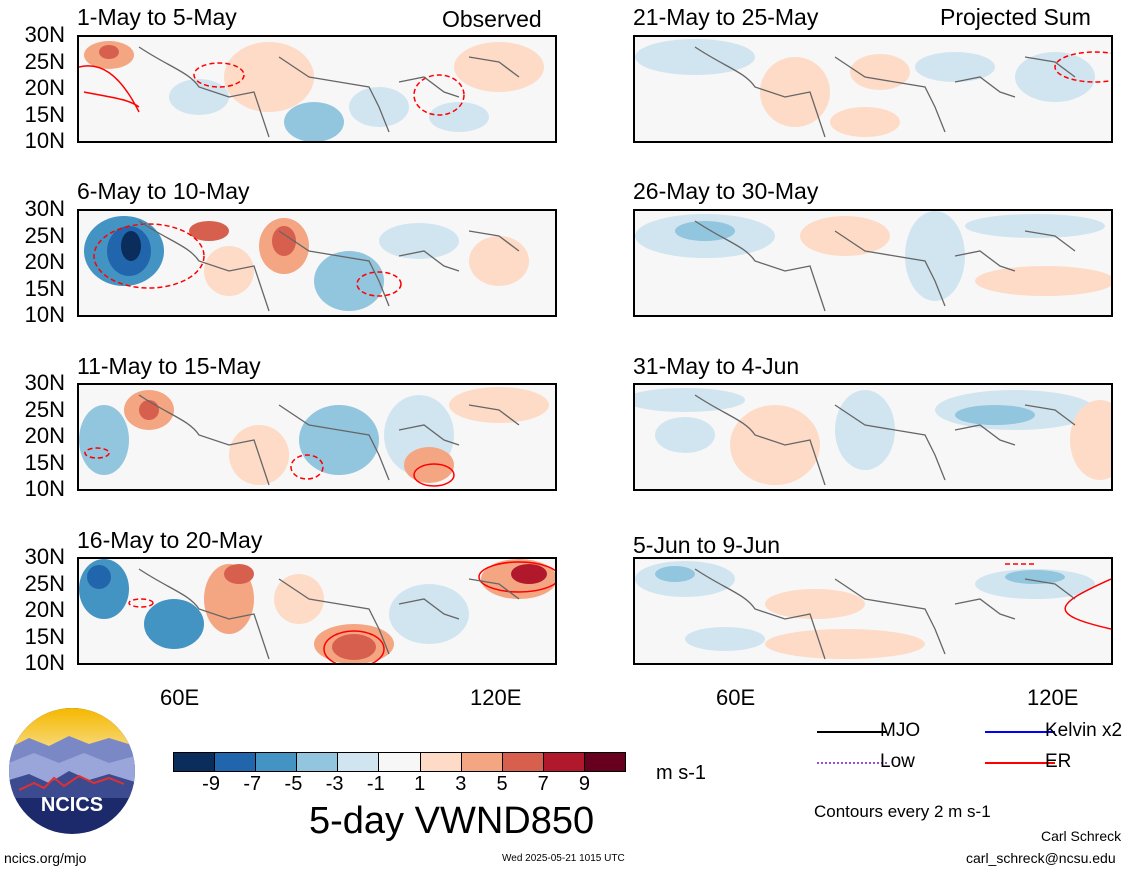 The image size is (1135, 872). I want to click on panel-title-proj-1: 21-May to 25-May, so click(726, 17).